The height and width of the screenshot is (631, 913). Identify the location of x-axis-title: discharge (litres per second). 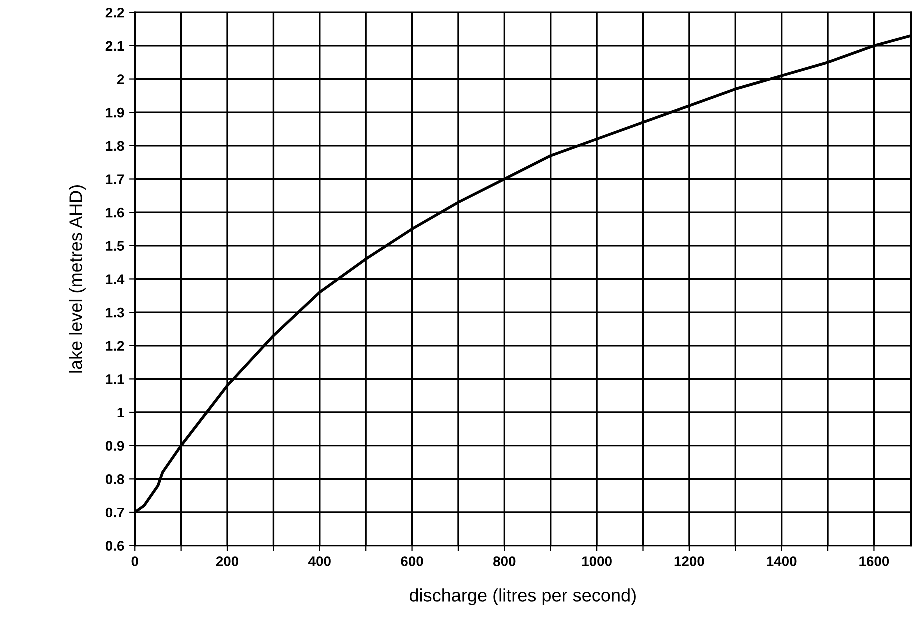
(523, 597).